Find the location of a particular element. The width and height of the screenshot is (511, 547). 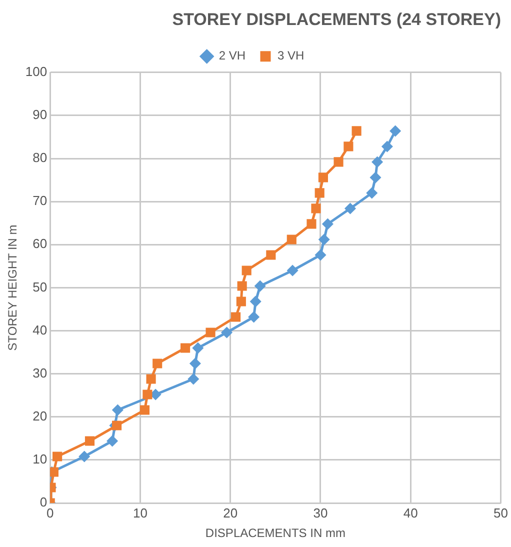

y-tick-label: 80 is located at coordinates (40, 158).